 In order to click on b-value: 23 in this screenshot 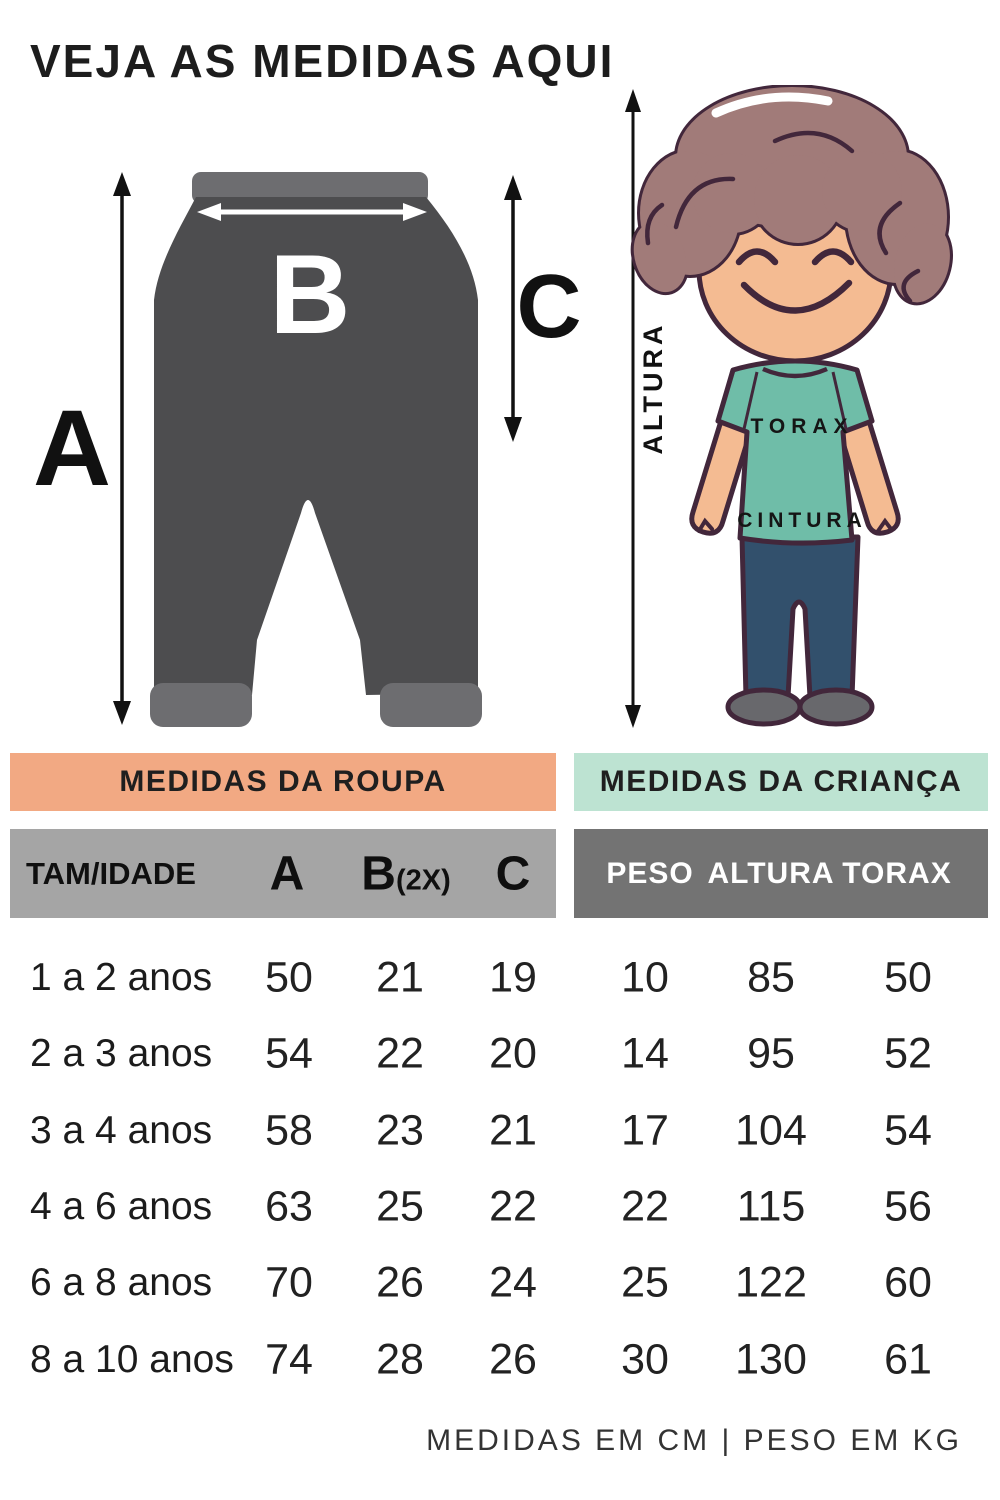, I will do `click(400, 1130)`.